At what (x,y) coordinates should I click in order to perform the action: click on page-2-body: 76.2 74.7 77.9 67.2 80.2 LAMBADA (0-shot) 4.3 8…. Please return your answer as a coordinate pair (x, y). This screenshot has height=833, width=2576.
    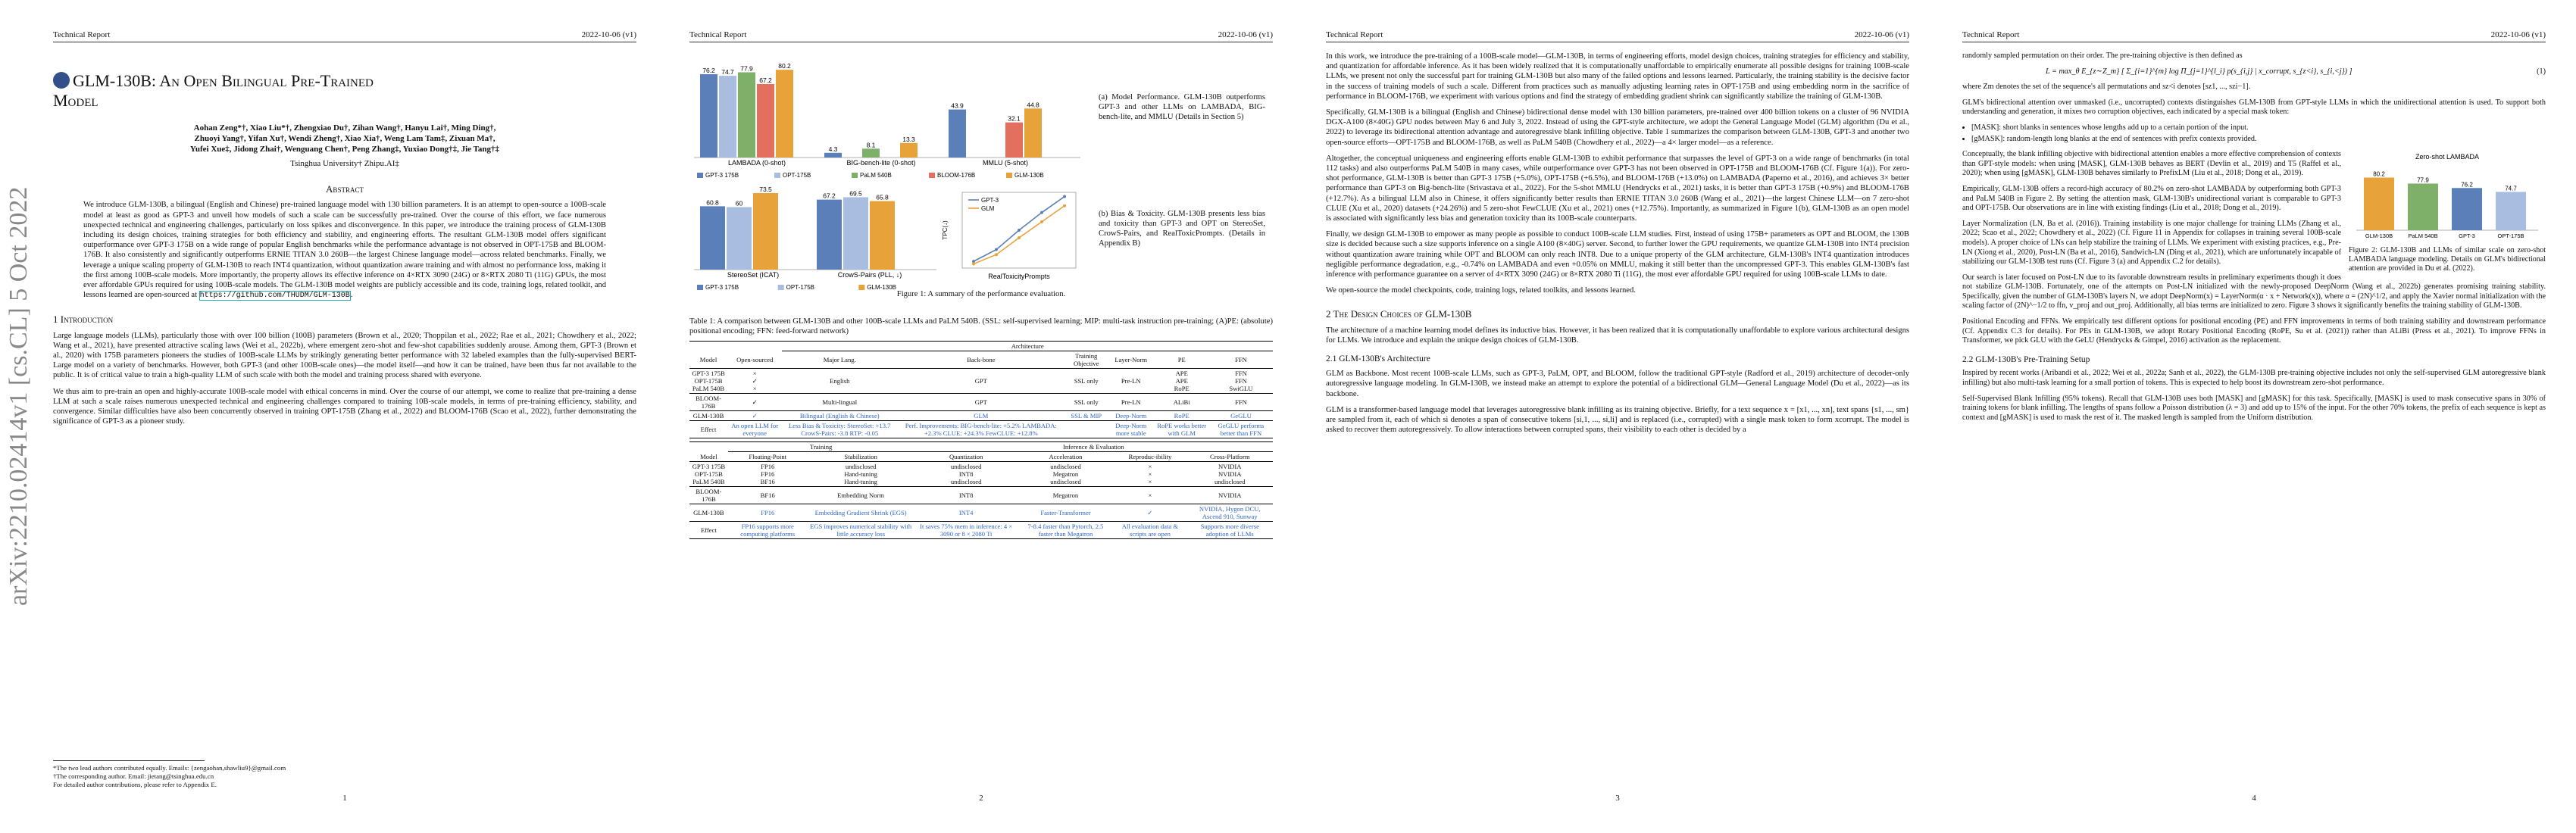
    Looking at the image, I should click on (981, 295).